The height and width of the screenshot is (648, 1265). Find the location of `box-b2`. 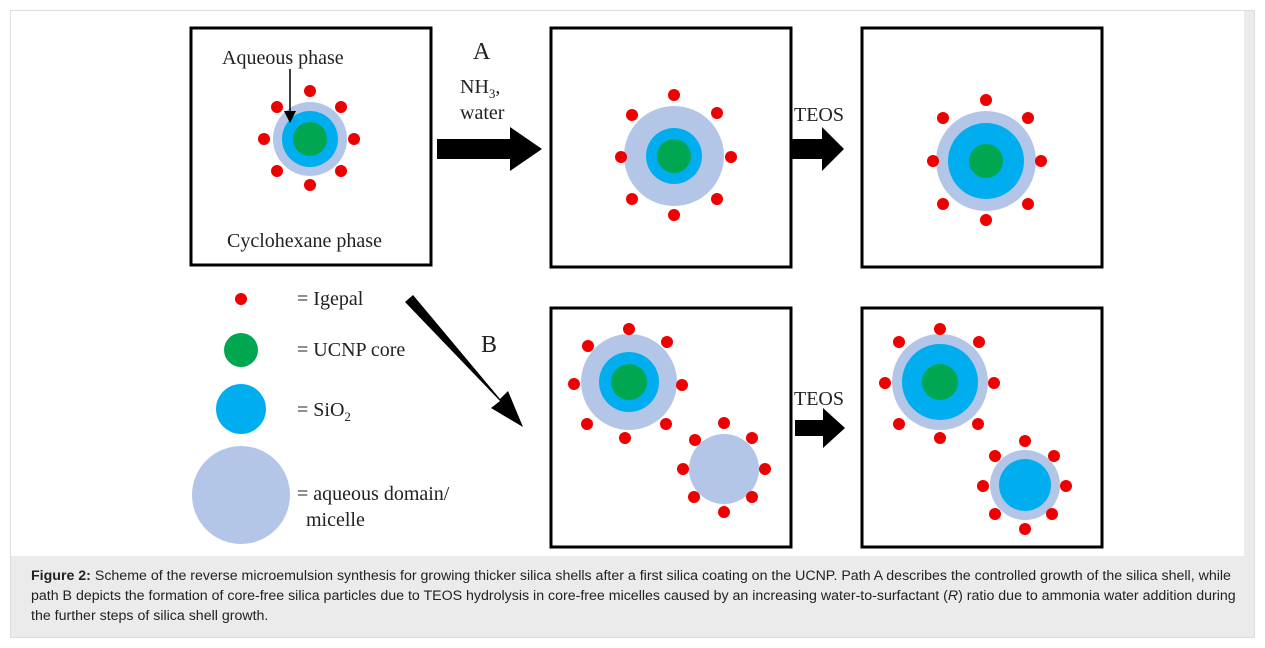

box-b2 is located at coordinates (982, 427).